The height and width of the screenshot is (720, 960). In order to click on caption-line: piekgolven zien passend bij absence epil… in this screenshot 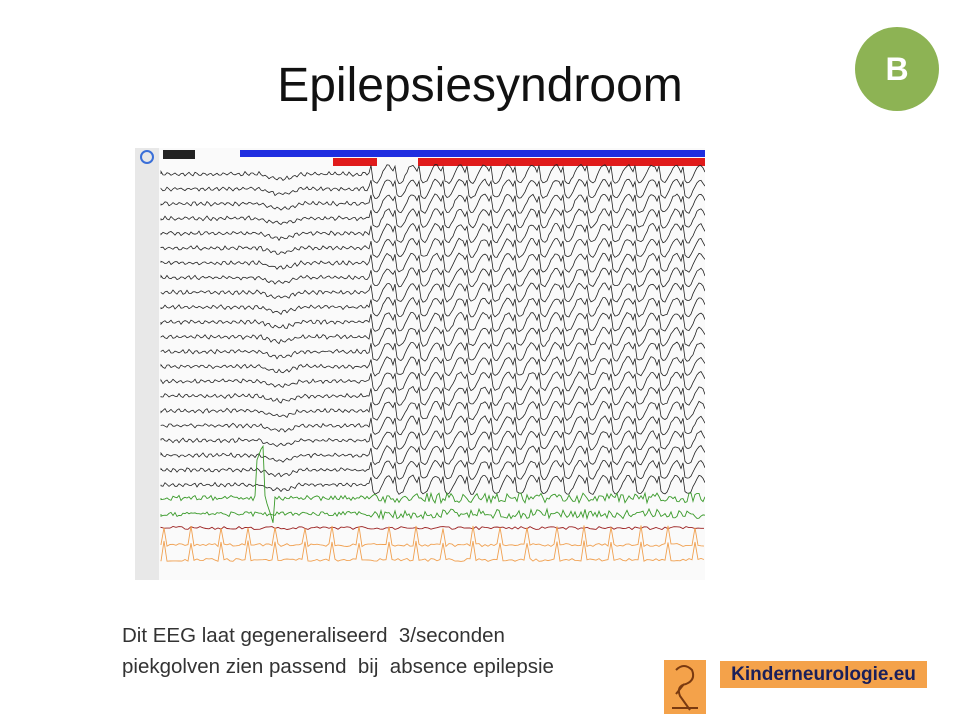, I will do `click(338, 666)`.